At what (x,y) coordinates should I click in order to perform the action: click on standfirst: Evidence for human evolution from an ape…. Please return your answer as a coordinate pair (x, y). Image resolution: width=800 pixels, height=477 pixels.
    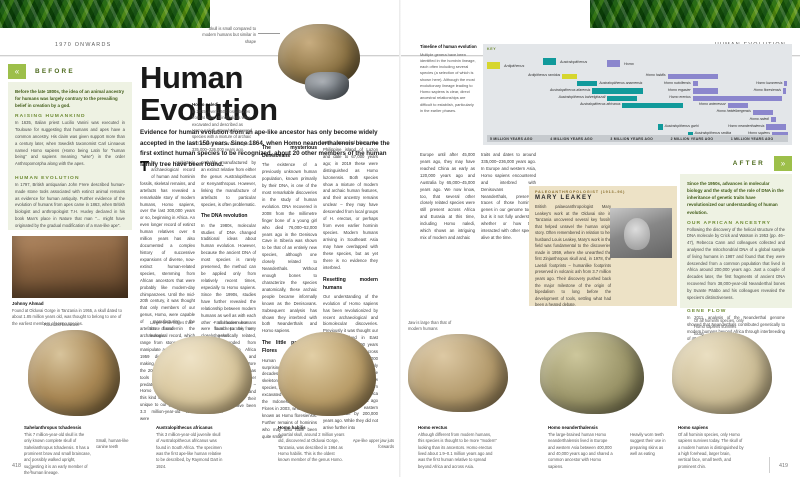
    Looking at the image, I should click on (265, 148).